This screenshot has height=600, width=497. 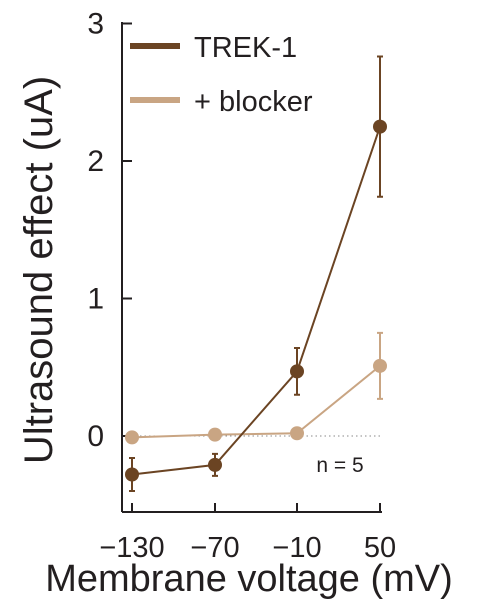 What do you see at coordinates (95, 436) in the screenshot?
I see `y-tick-label-0: 0` at bounding box center [95, 436].